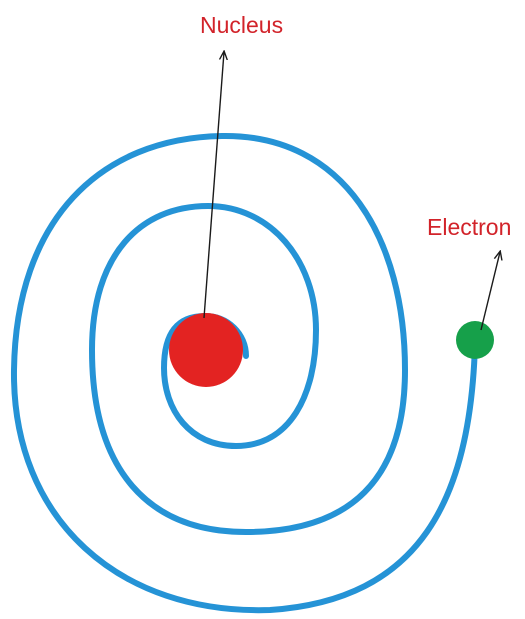 This screenshot has width=525, height=619. Describe the element at coordinates (206, 350) in the screenshot. I see `nucleus-circle` at that location.